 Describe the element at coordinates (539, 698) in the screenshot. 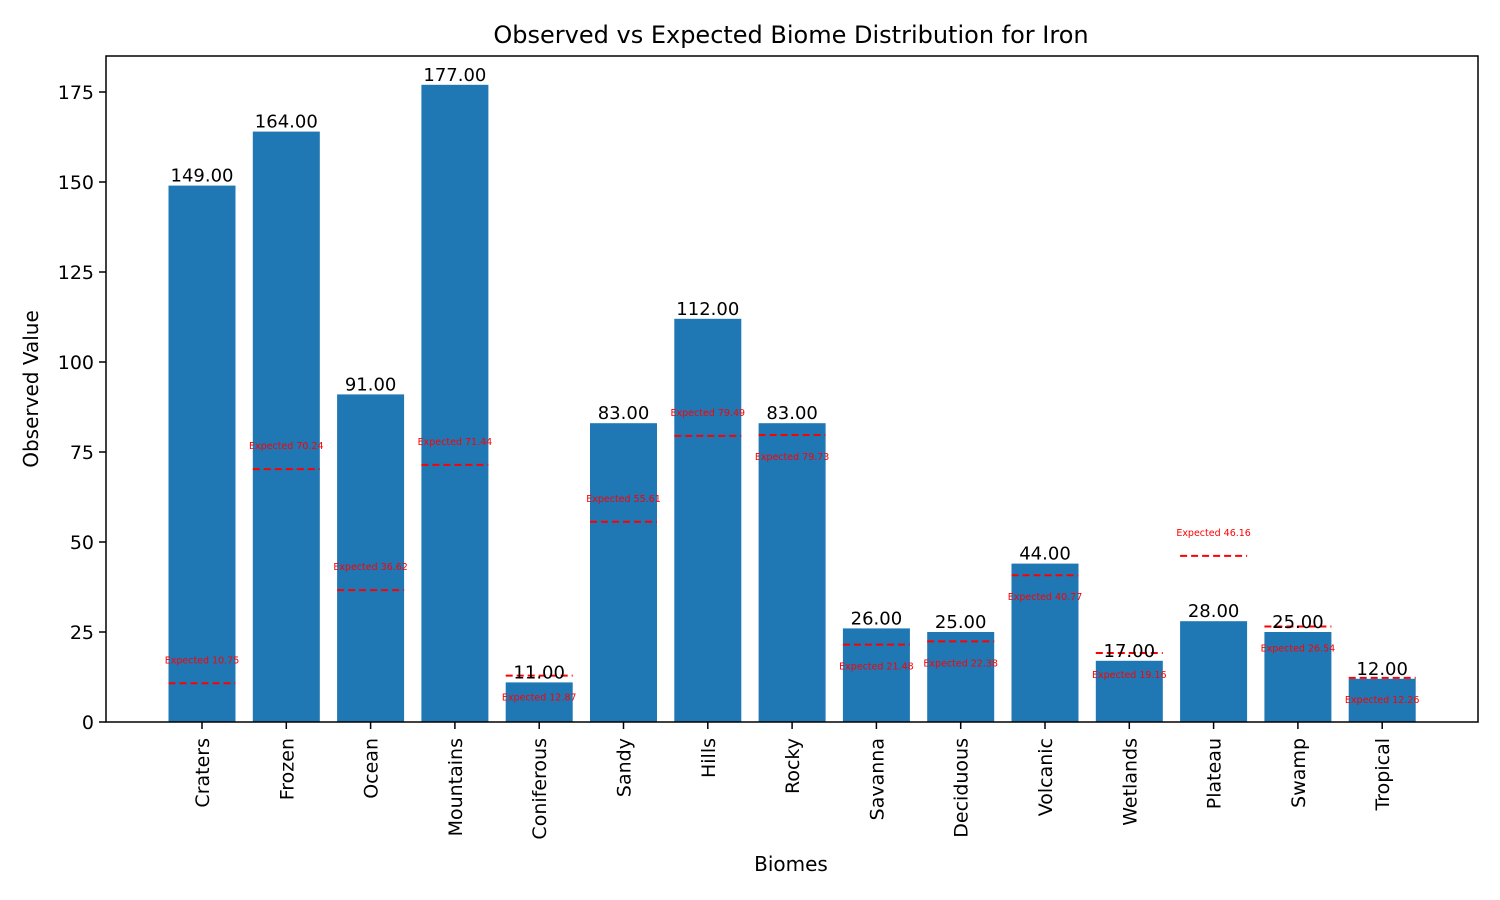

I see `expected-value-label: Expected 12.87` at that location.